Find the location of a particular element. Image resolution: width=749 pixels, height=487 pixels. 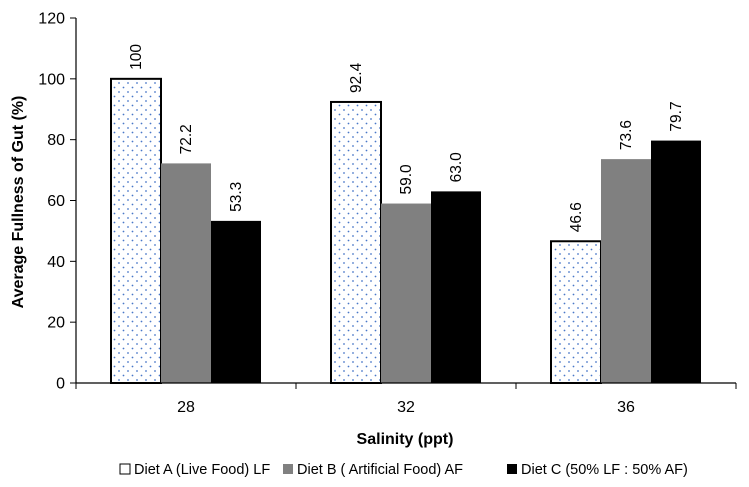

data-label: 73.6 is located at coordinates (626, 135).